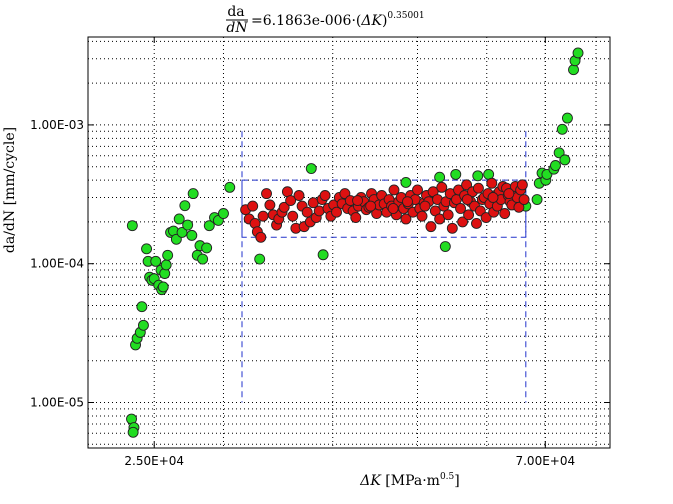 Image resolution: width=673 pixels, height=504 pixels. I want to click on title-equation-text: =6.1863e-006·(ΔK)0.35001, so click(338, 20).